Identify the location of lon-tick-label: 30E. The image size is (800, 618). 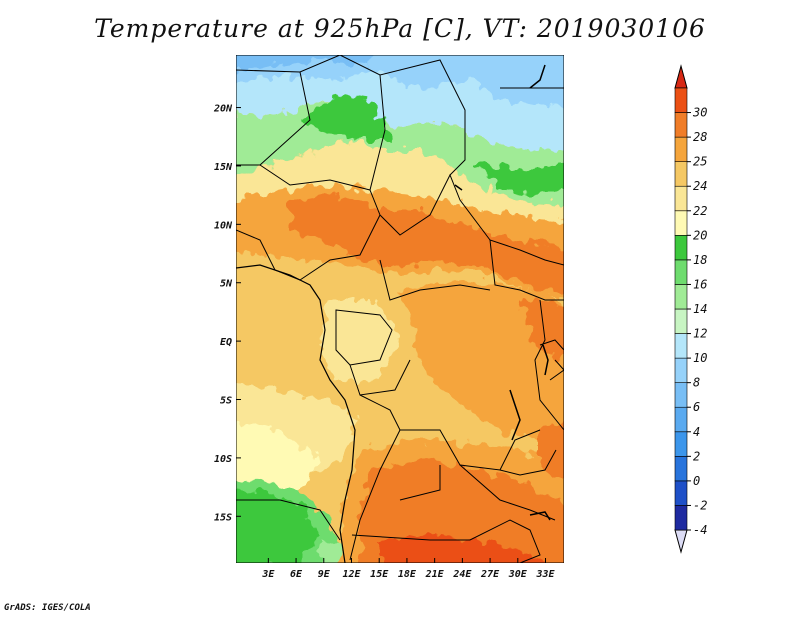
(518, 574).